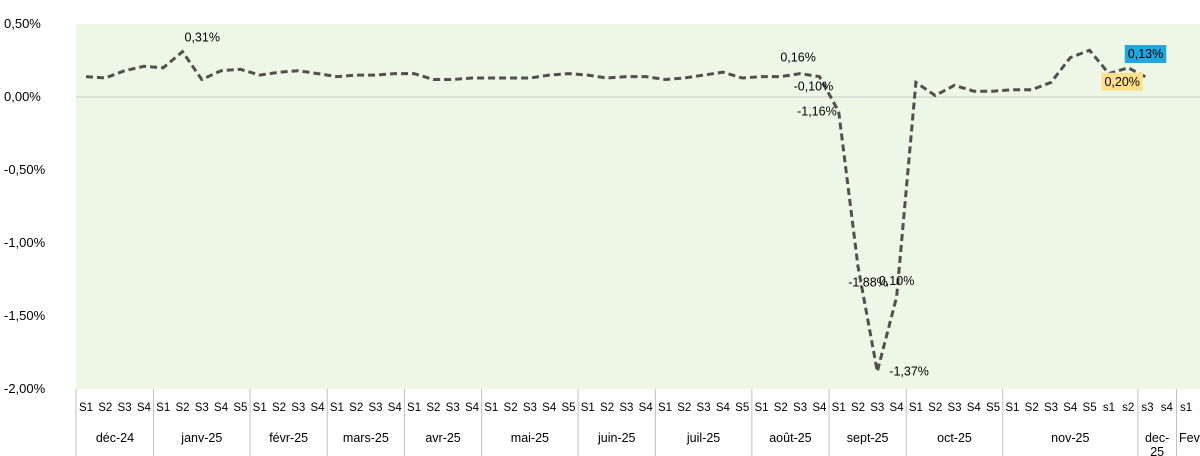  What do you see at coordinates (868, 438) in the screenshot?
I see `month-label: sept-25` at bounding box center [868, 438].